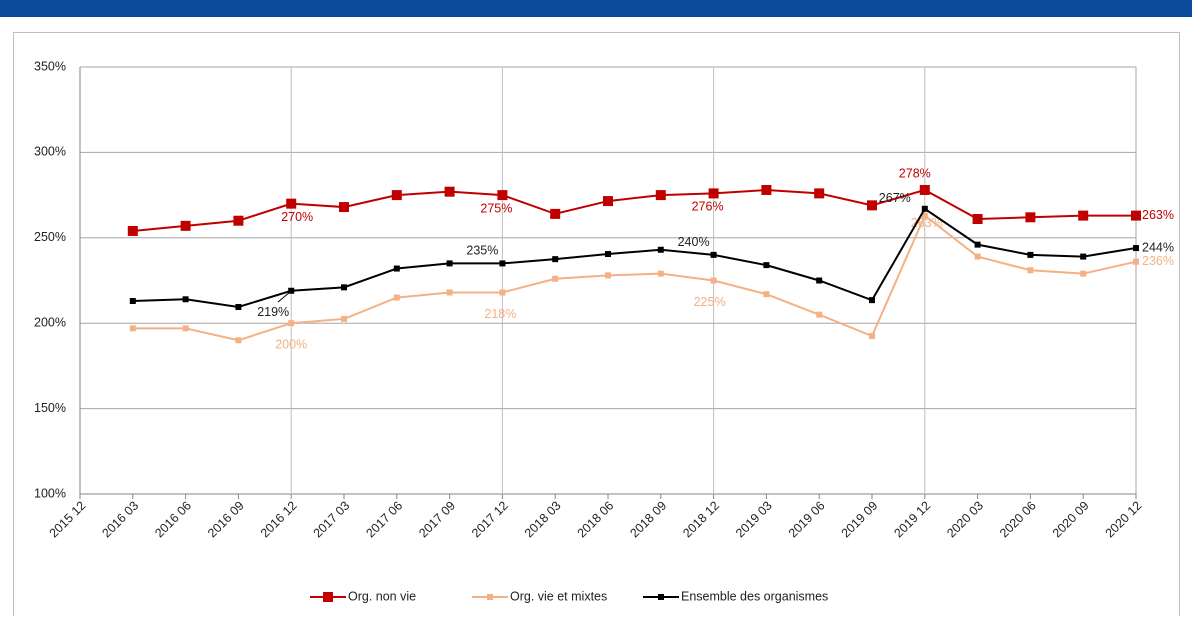 The width and height of the screenshot is (1192, 621). What do you see at coordinates (382, 596) in the screenshot?
I see `legend-label: Org. non vie` at bounding box center [382, 596].